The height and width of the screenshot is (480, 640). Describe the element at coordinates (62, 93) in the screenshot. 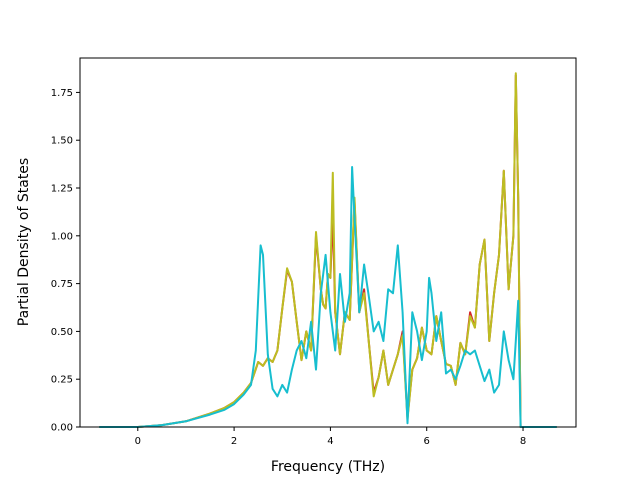

I see `y-tick-label: 1.75` at that location.